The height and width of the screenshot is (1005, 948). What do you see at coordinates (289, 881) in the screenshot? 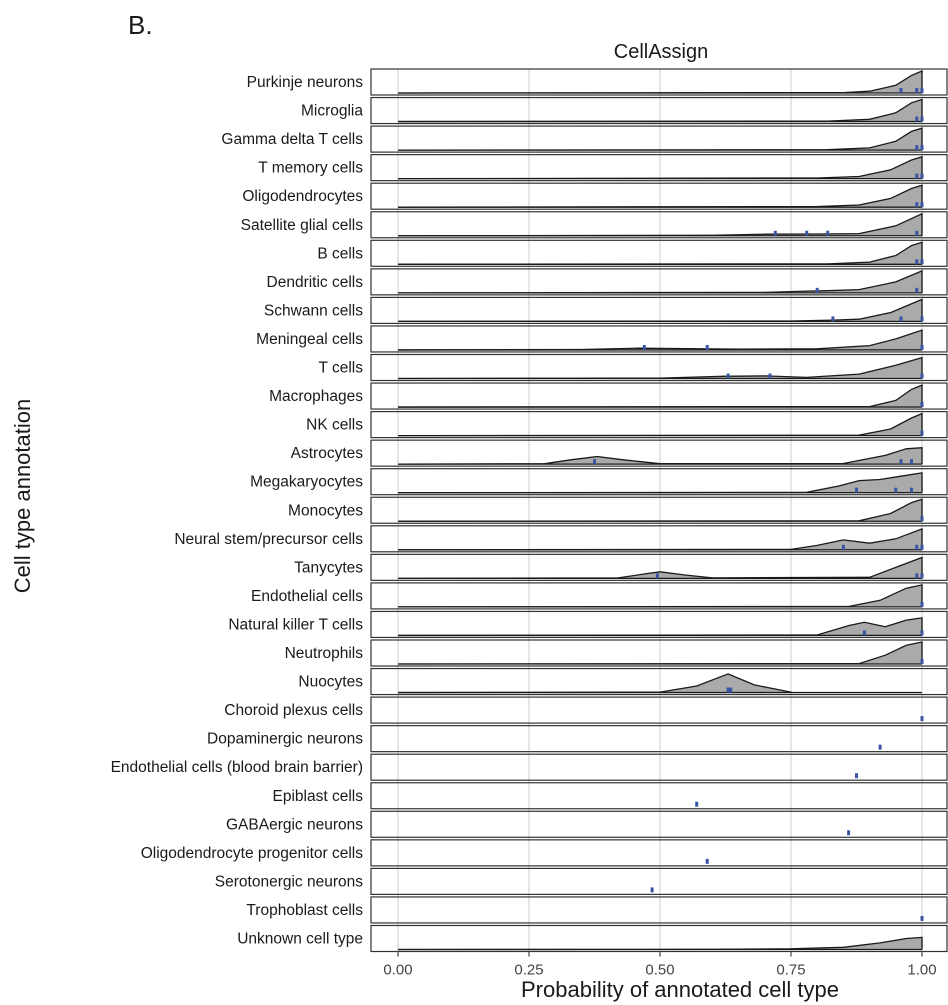
I see `row-label: Serotonergic neurons` at bounding box center [289, 881].